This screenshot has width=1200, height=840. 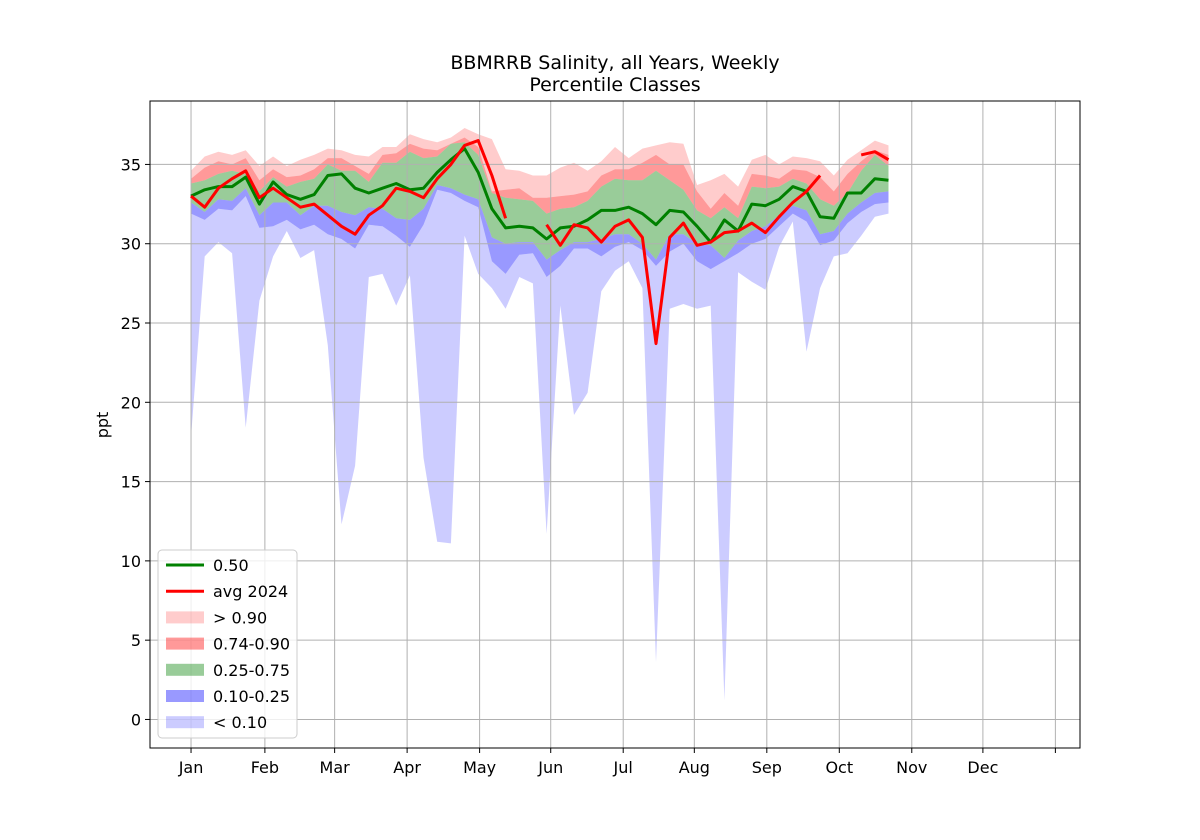 I want to click on y-tick-label-5: 25, so click(x=131, y=323).